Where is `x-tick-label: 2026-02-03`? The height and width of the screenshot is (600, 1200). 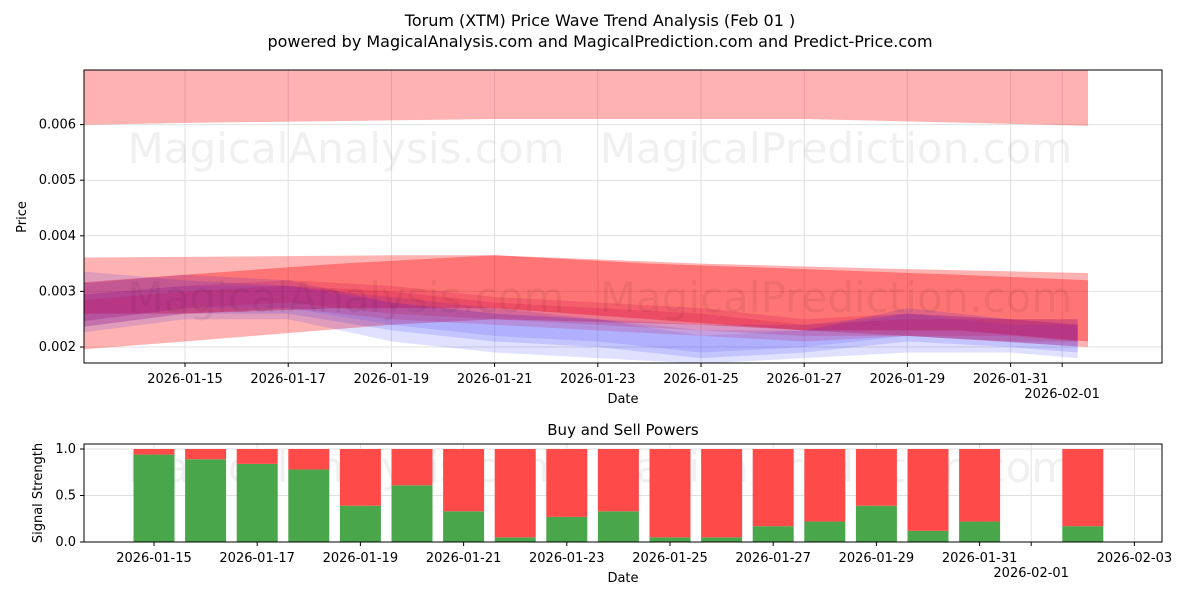 x-tick-label: 2026-02-03 is located at coordinates (1135, 558).